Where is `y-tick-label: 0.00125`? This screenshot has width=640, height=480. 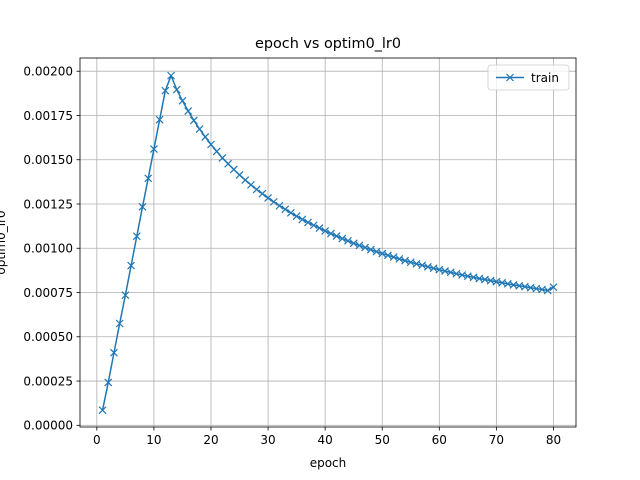
y-tick-label: 0.00125 is located at coordinates (48, 204).